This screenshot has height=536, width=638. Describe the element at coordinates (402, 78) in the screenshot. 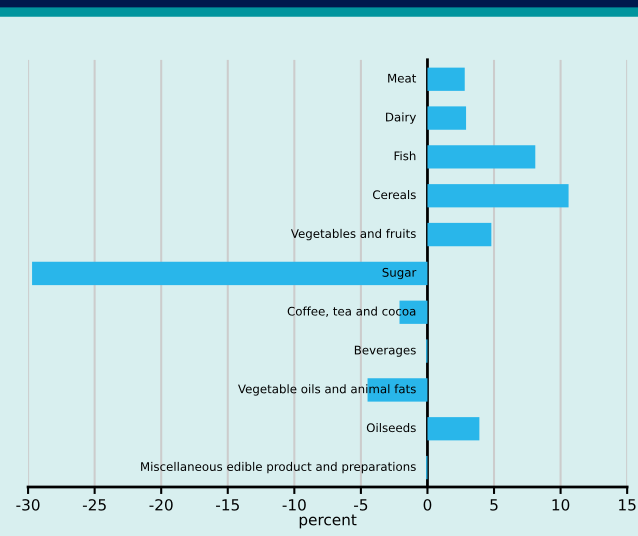

I see `y-tick-label: Meat` at that location.